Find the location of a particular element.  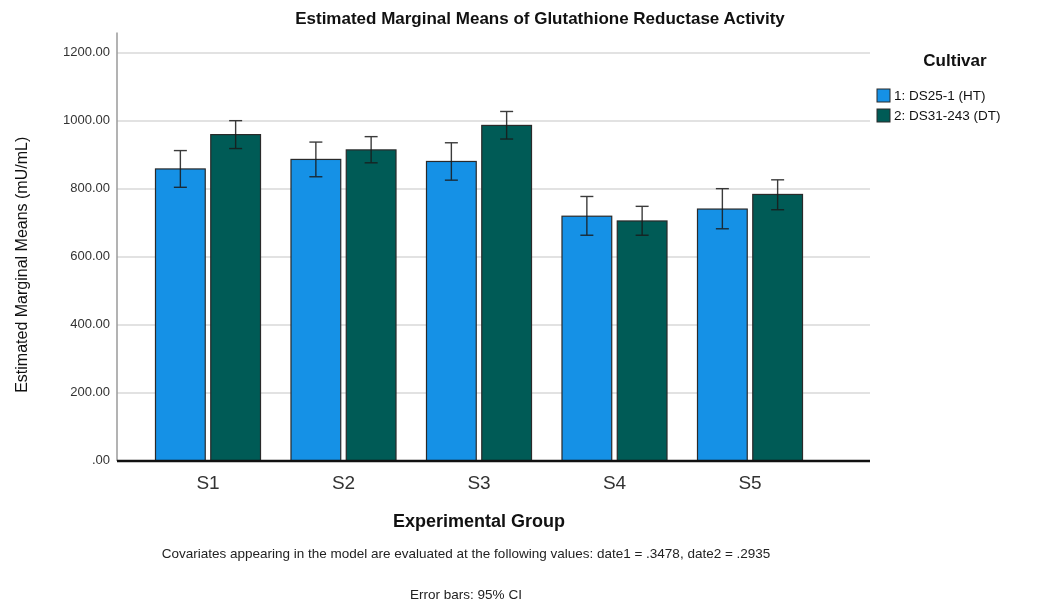

legend-label: 1: DS25-1 (HT) is located at coordinates (940, 95).